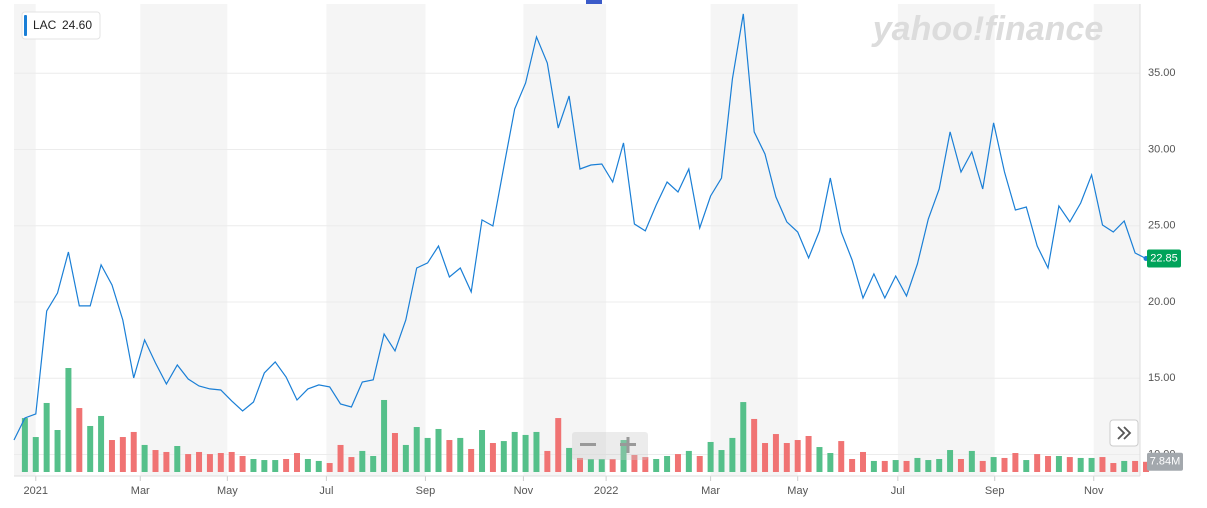  Describe the element at coordinates (797, 491) in the screenshot. I see `x-tick-label: May` at that location.